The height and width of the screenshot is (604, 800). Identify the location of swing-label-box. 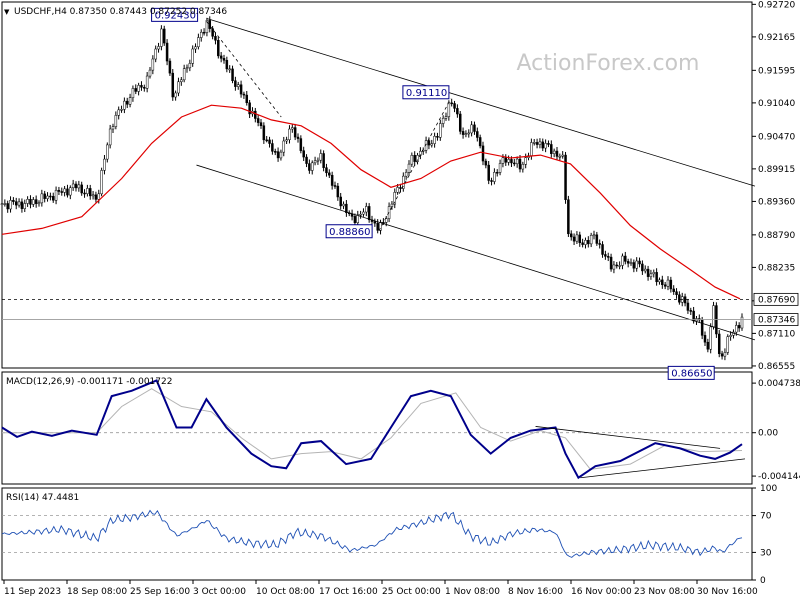
(691, 372).